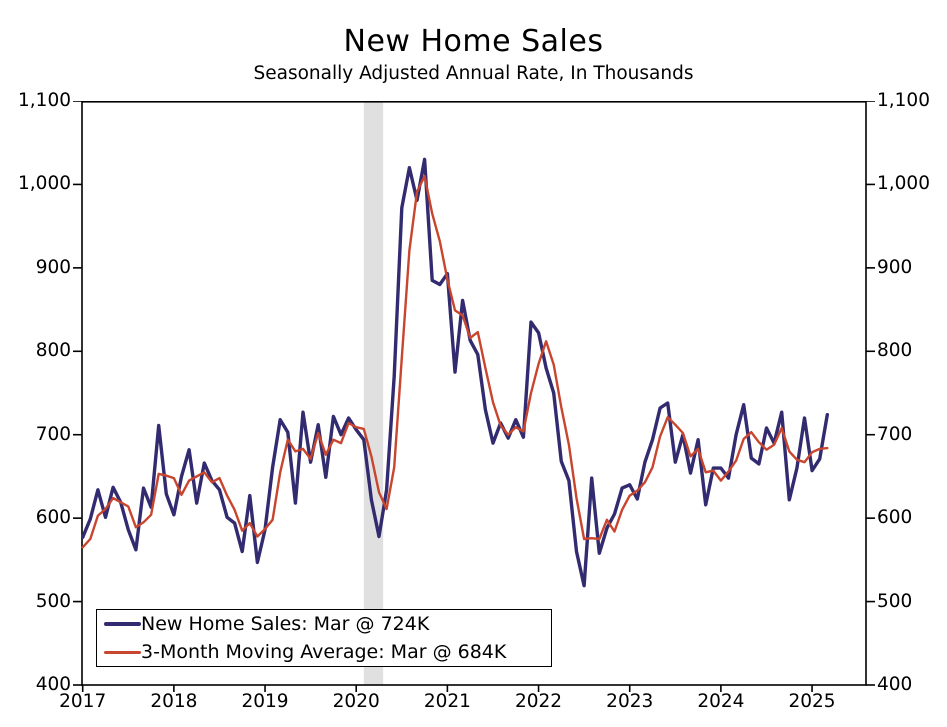 This screenshot has height=727, width=947. Describe the element at coordinates (895, 351) in the screenshot. I see `y-axis-label-right-800: 800` at that location.